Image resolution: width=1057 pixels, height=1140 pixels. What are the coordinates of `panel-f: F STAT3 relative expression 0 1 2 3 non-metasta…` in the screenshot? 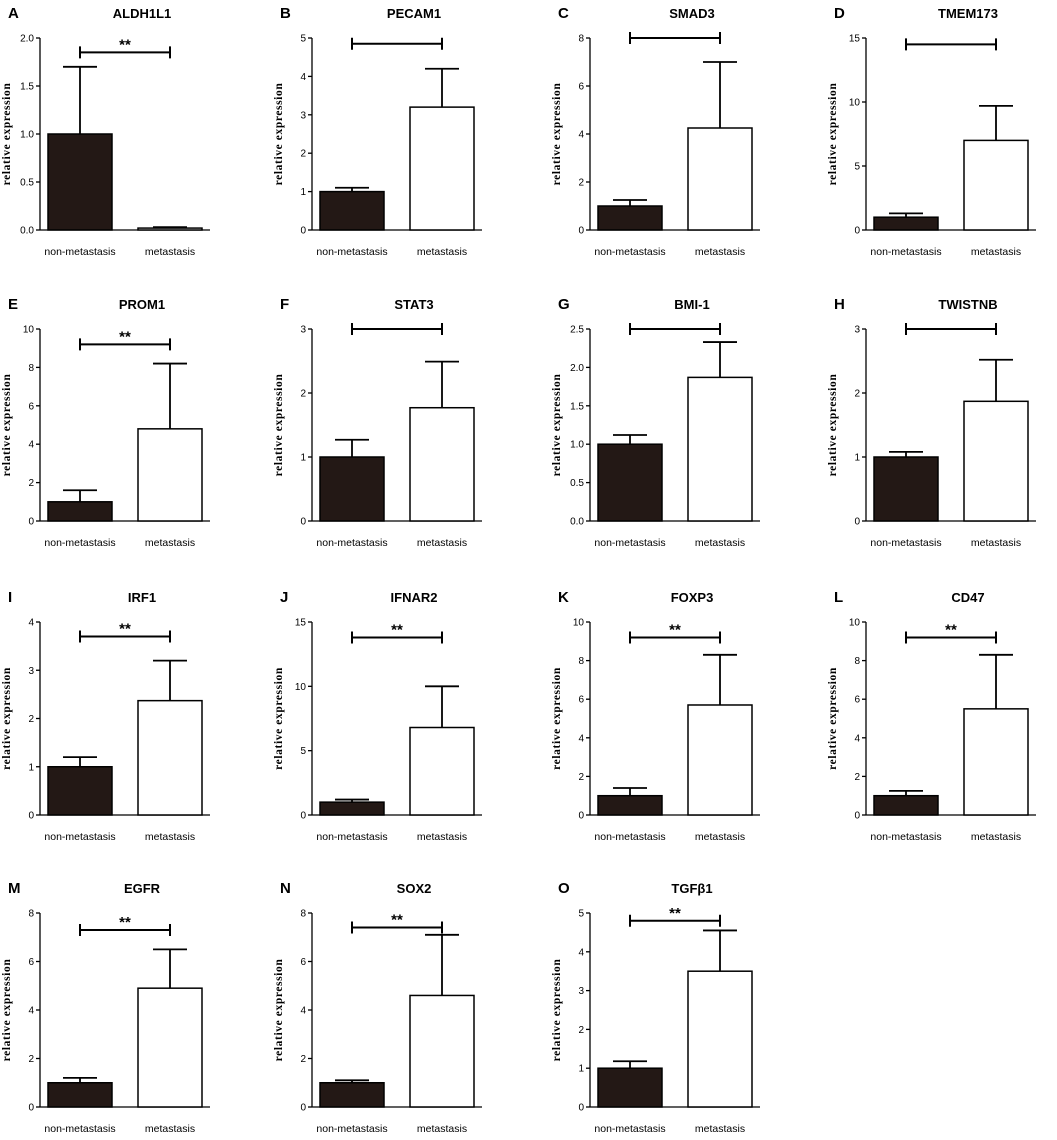 It's located at (377, 422).